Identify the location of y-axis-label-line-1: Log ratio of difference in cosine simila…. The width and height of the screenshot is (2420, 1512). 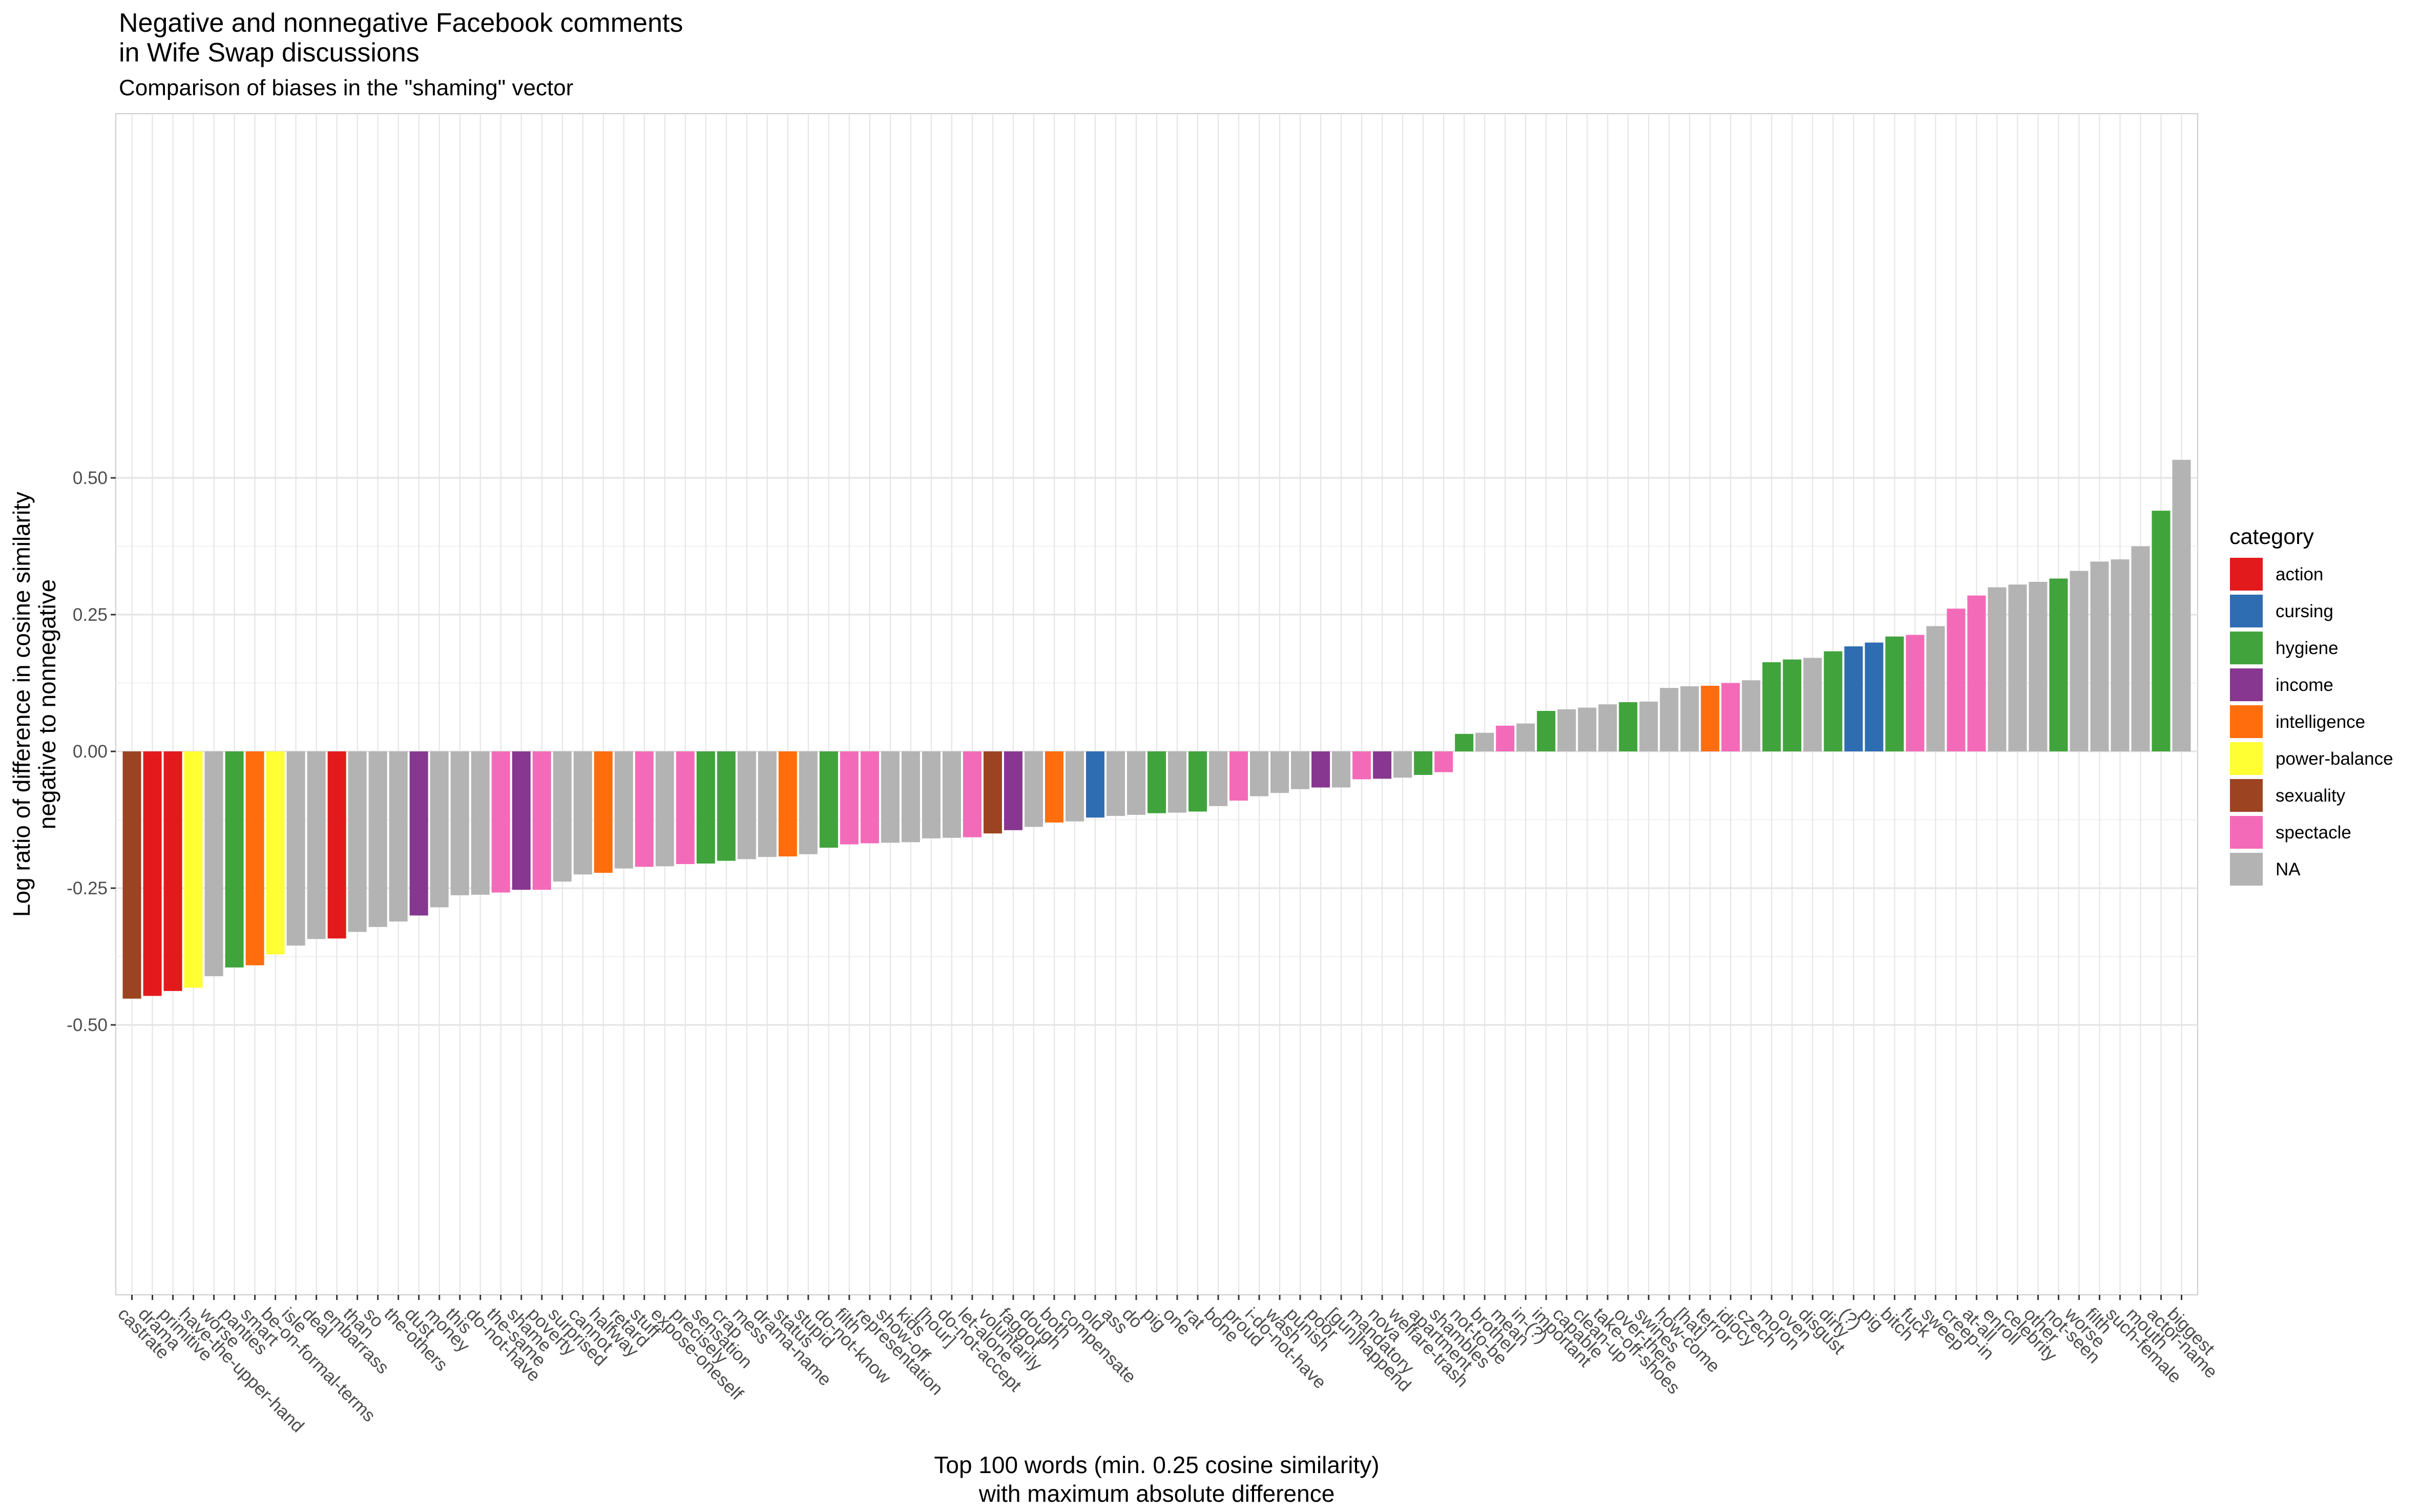
(21, 704).